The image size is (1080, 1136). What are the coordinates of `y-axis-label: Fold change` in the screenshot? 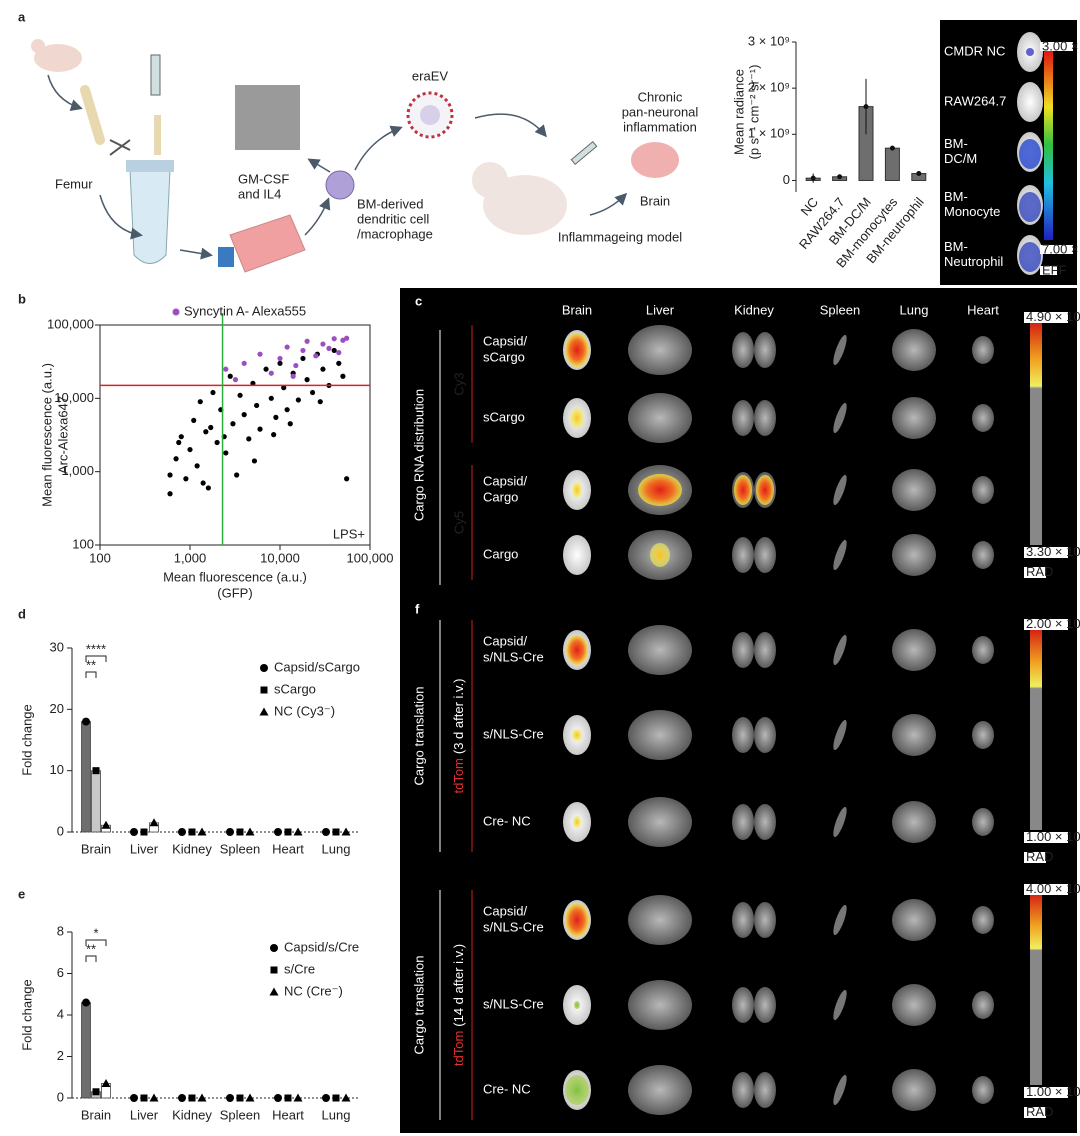 It's located at (26, 1015).